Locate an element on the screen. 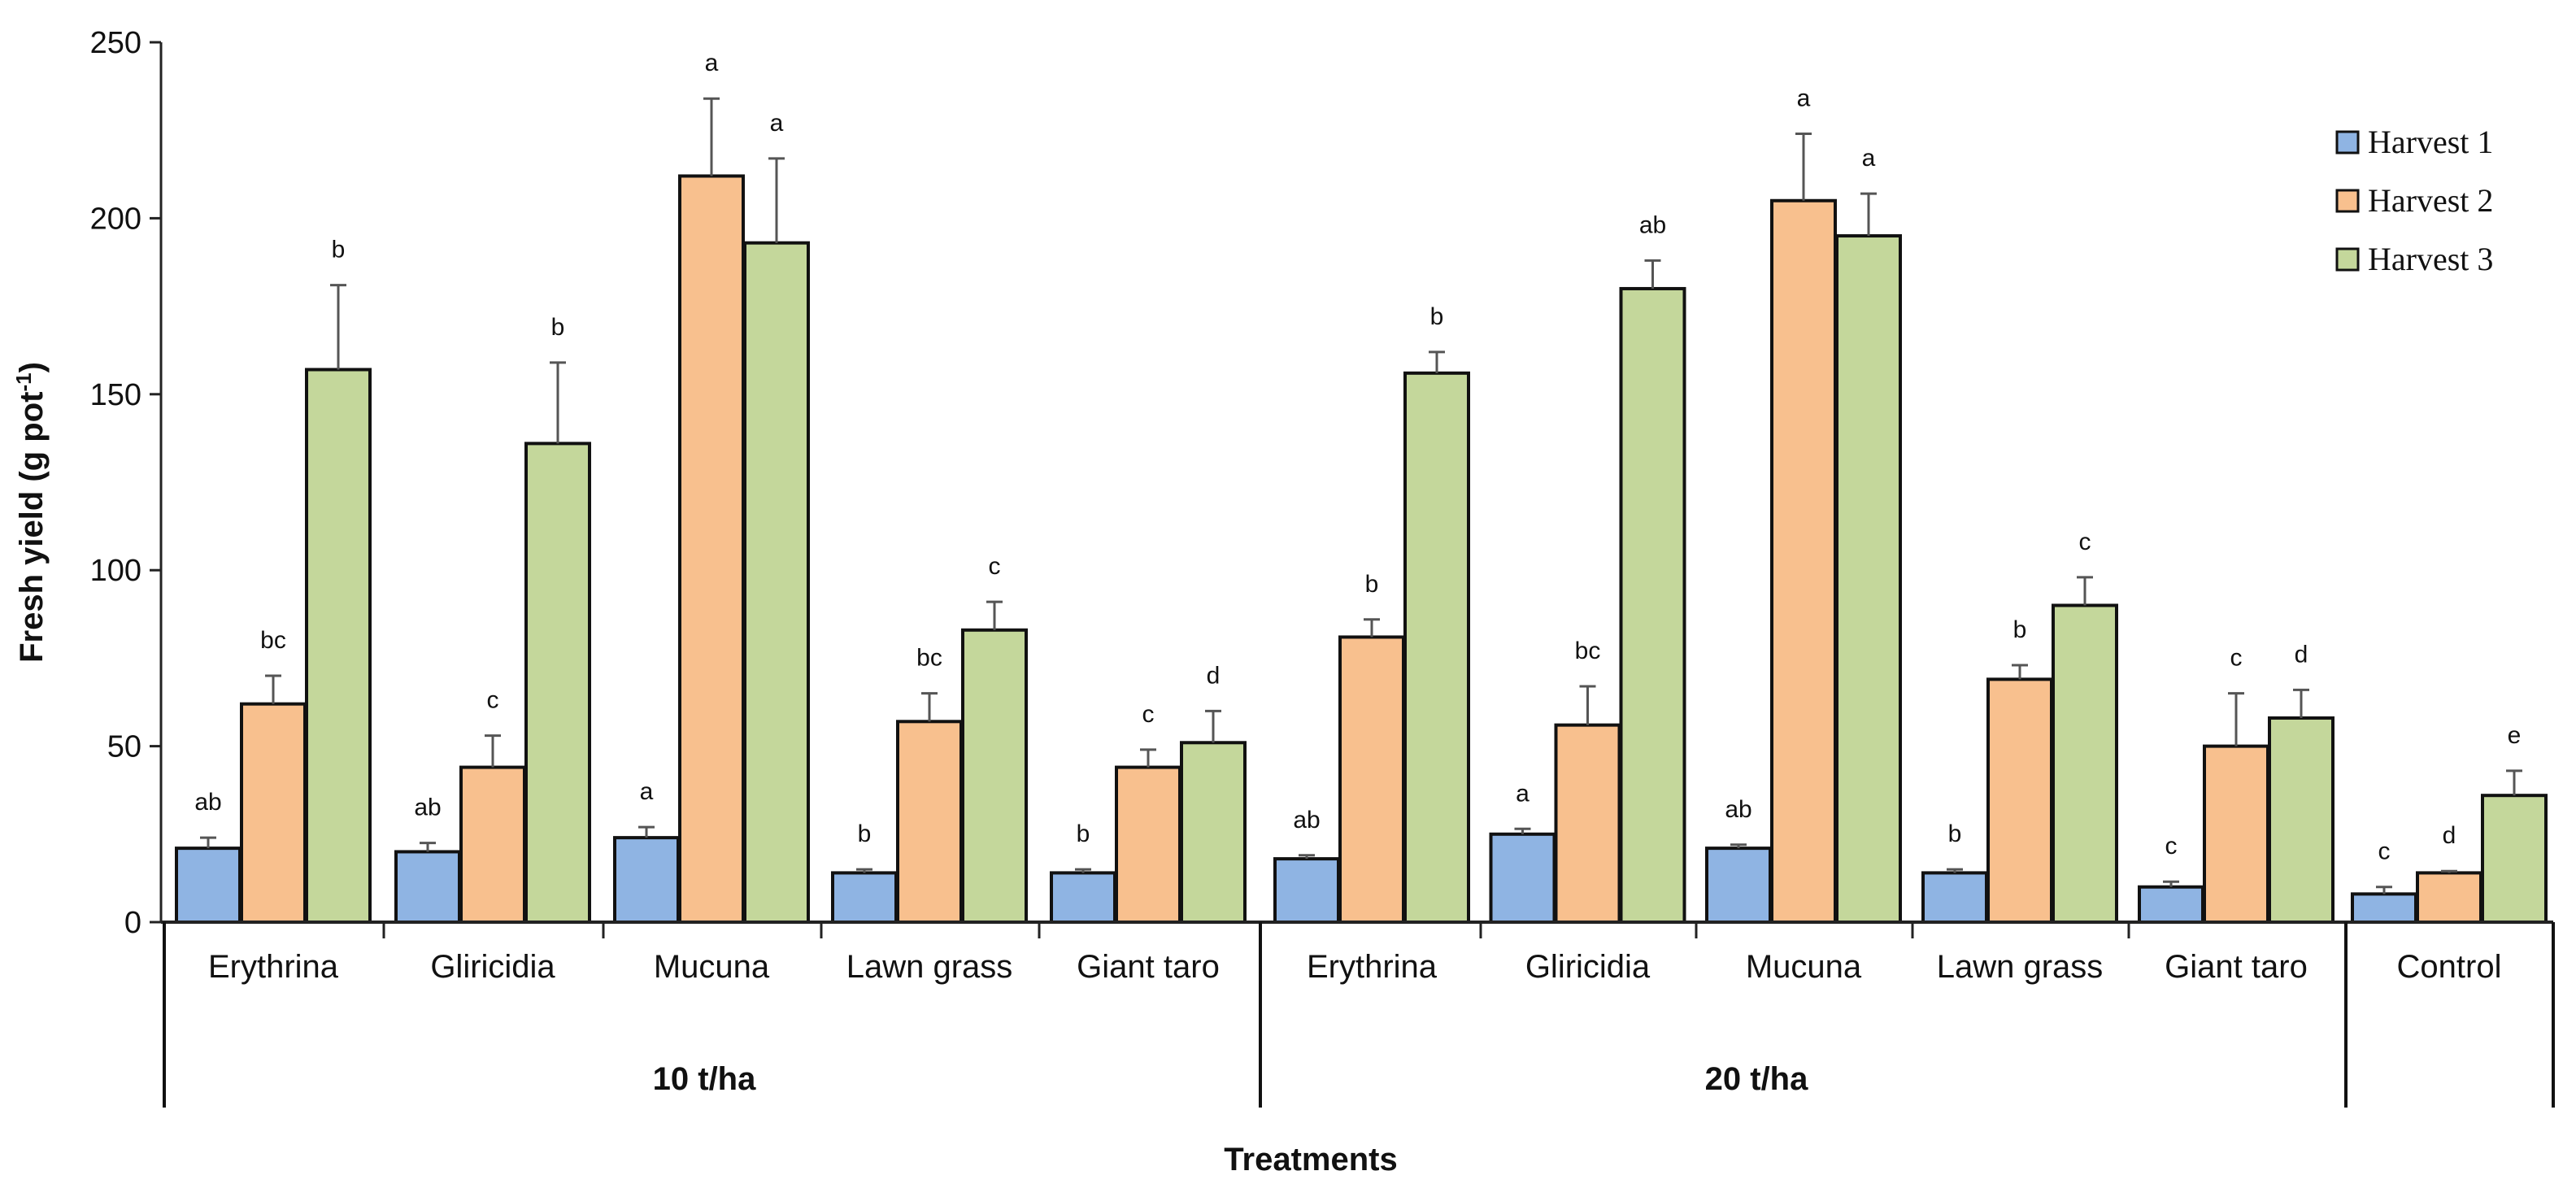 The height and width of the screenshot is (1197, 2576). y-axis-title-end: ) is located at coordinates (32, 367).